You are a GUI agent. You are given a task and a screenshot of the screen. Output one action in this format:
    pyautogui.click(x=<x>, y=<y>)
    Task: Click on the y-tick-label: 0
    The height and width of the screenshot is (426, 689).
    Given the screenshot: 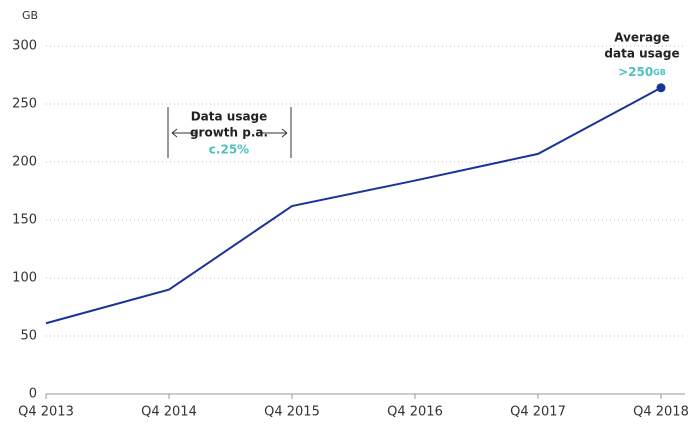 What is the action you would take?
    pyautogui.click(x=33, y=394)
    